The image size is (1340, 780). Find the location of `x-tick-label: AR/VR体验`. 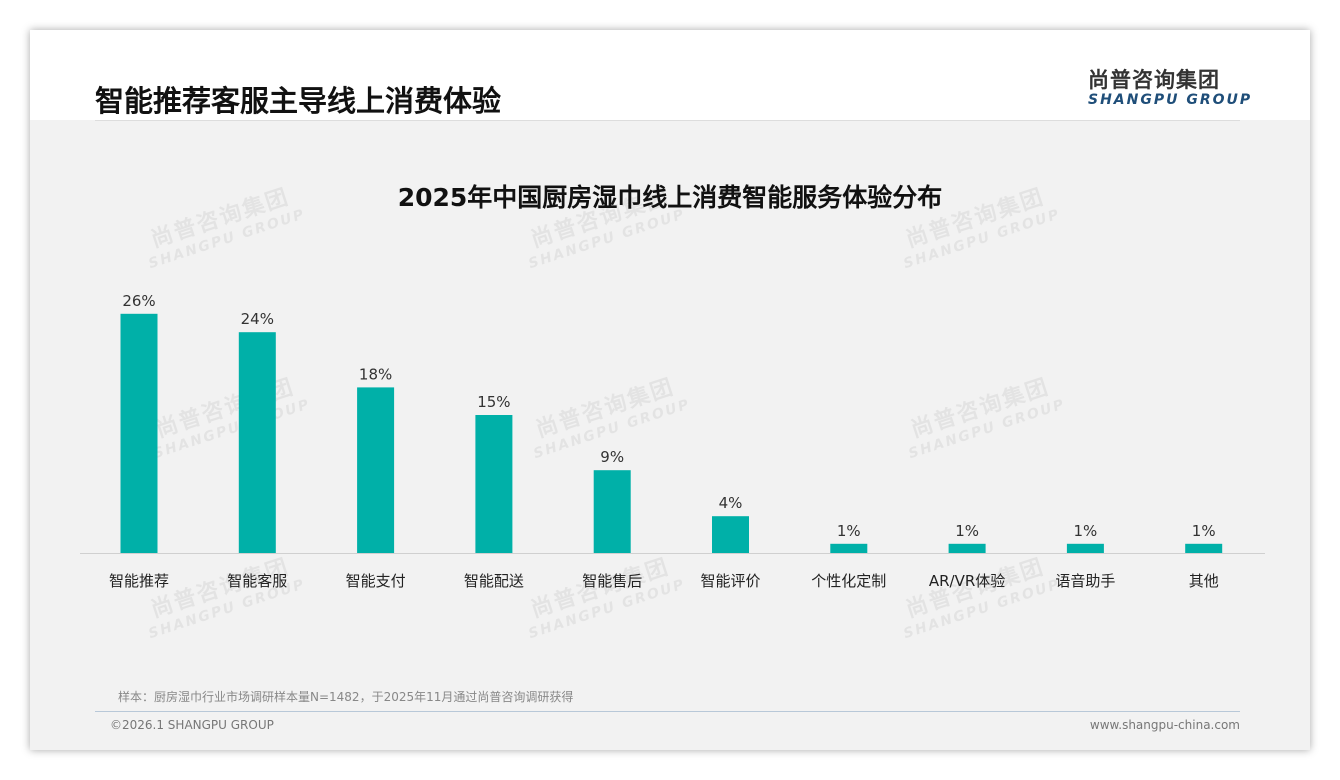

x-tick-label: AR/VR体验 is located at coordinates (967, 581).